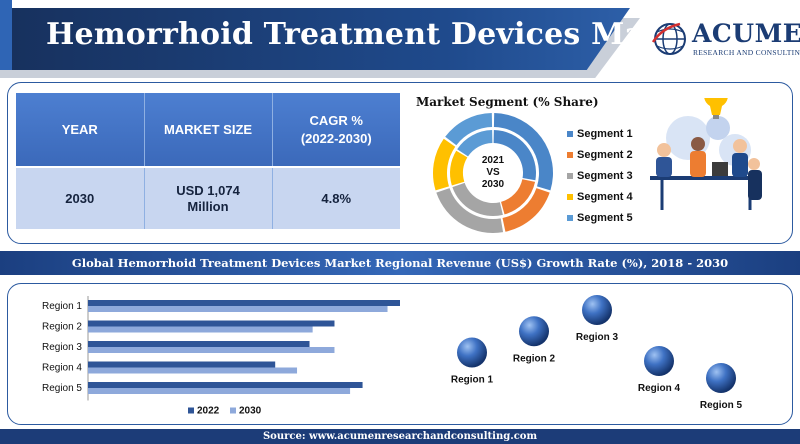  What do you see at coordinates (706, 154) in the screenshot?
I see `team-illustration` at bounding box center [706, 154].